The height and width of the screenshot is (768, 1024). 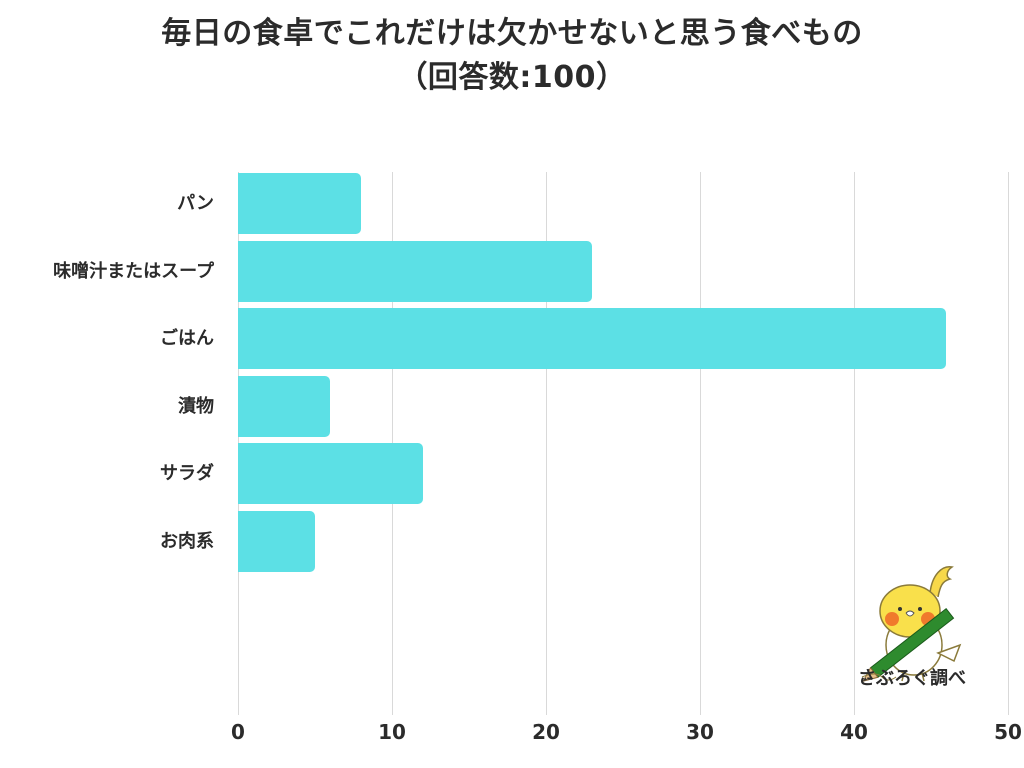 I want to click on x-tick-label: 40, so click(x=854, y=732).